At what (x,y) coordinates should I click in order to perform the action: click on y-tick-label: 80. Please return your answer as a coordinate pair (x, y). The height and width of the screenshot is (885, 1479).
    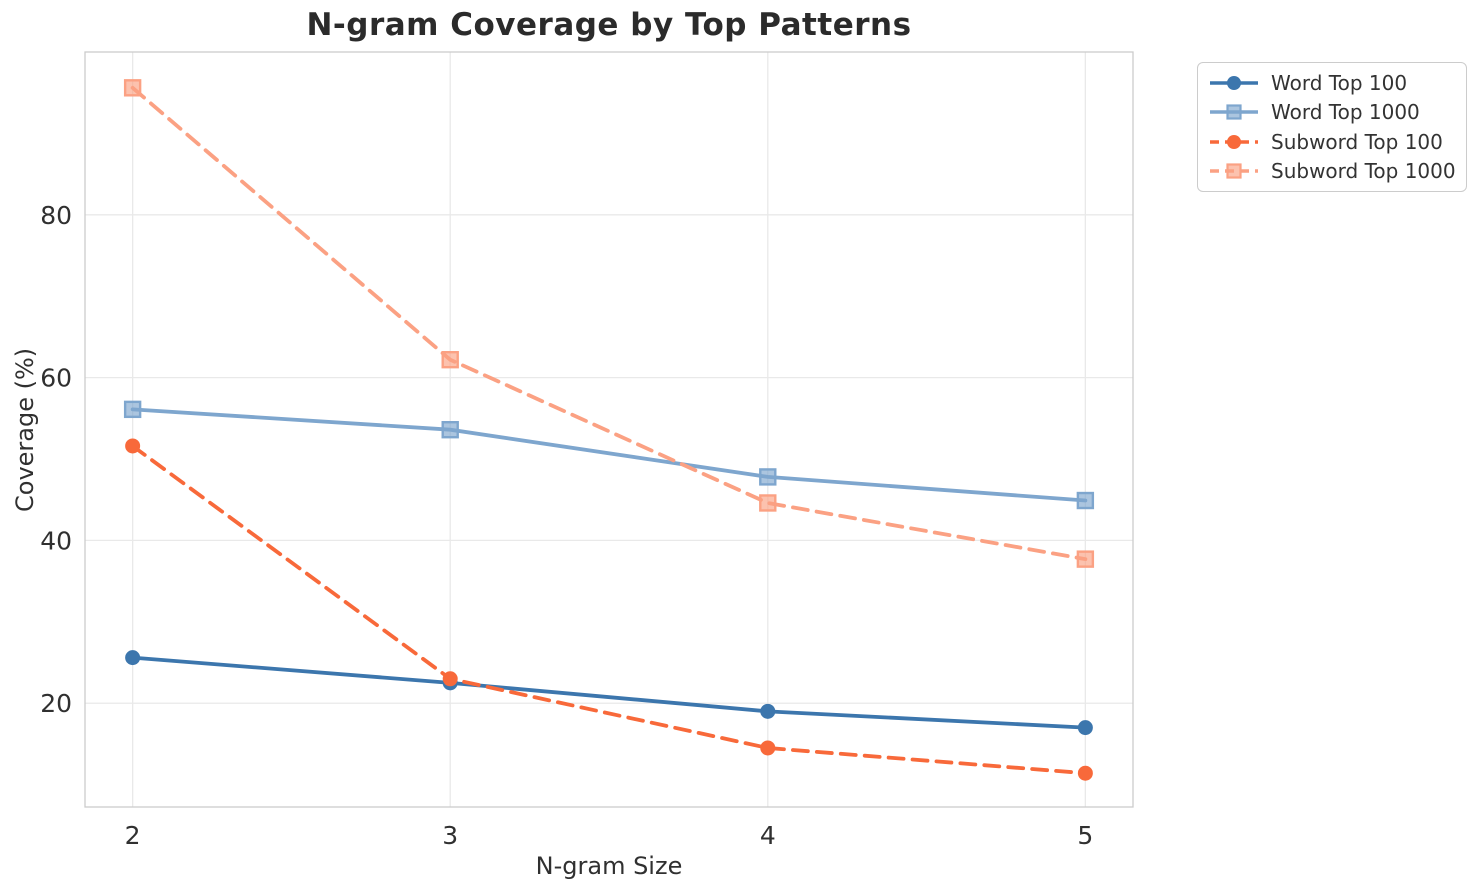
    Looking at the image, I should click on (56, 215).